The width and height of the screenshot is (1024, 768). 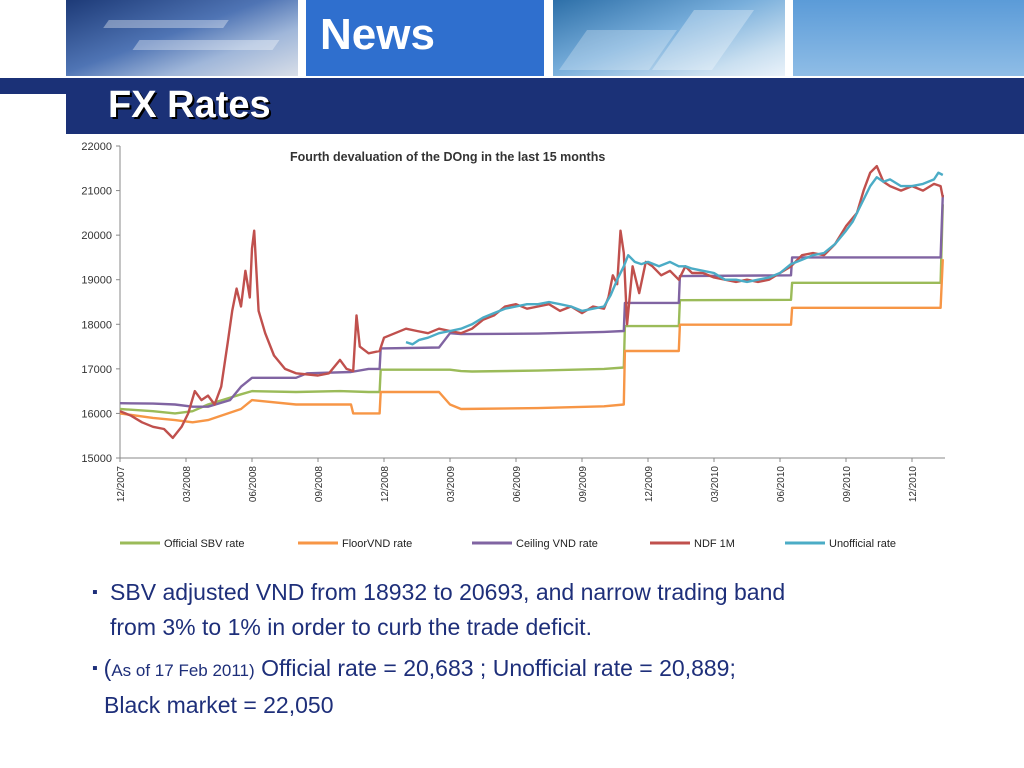 What do you see at coordinates (96, 147) in the screenshot?
I see `y-tick-label: 22000` at bounding box center [96, 147].